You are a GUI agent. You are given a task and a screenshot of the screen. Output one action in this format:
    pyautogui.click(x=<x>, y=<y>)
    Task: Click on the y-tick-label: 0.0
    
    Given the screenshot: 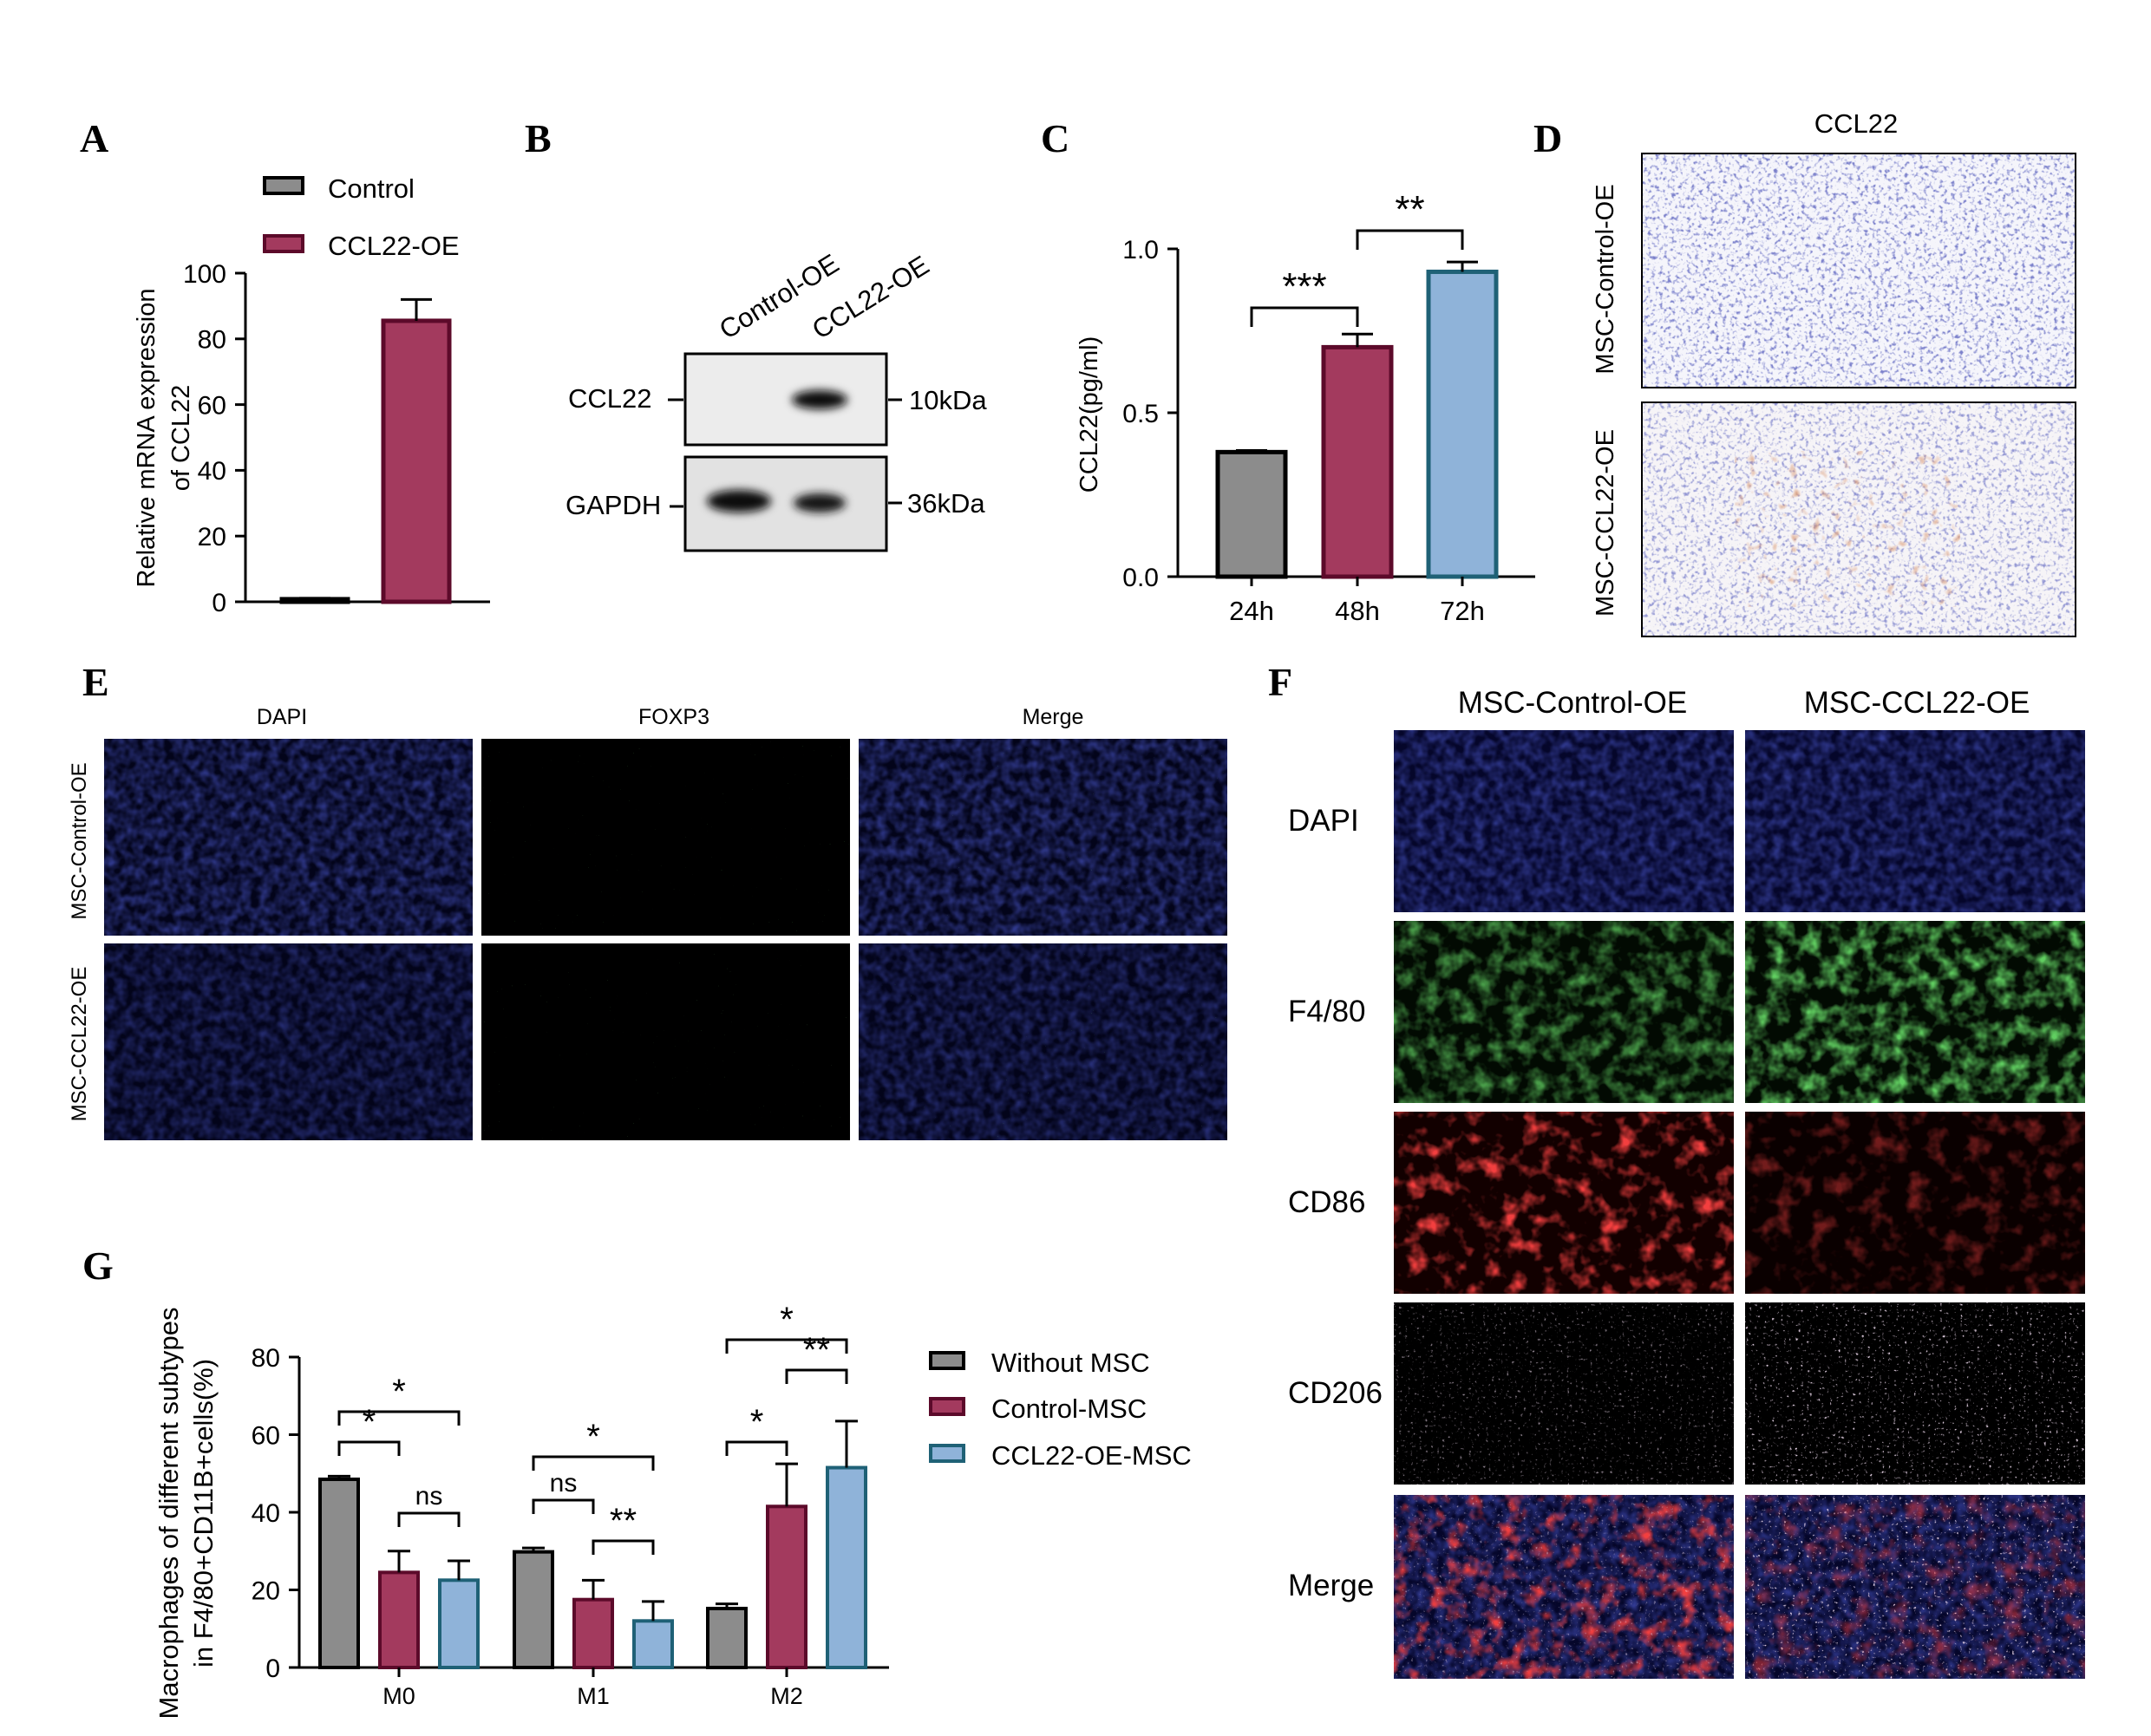 What is the action you would take?
    pyautogui.click(x=1140, y=578)
    